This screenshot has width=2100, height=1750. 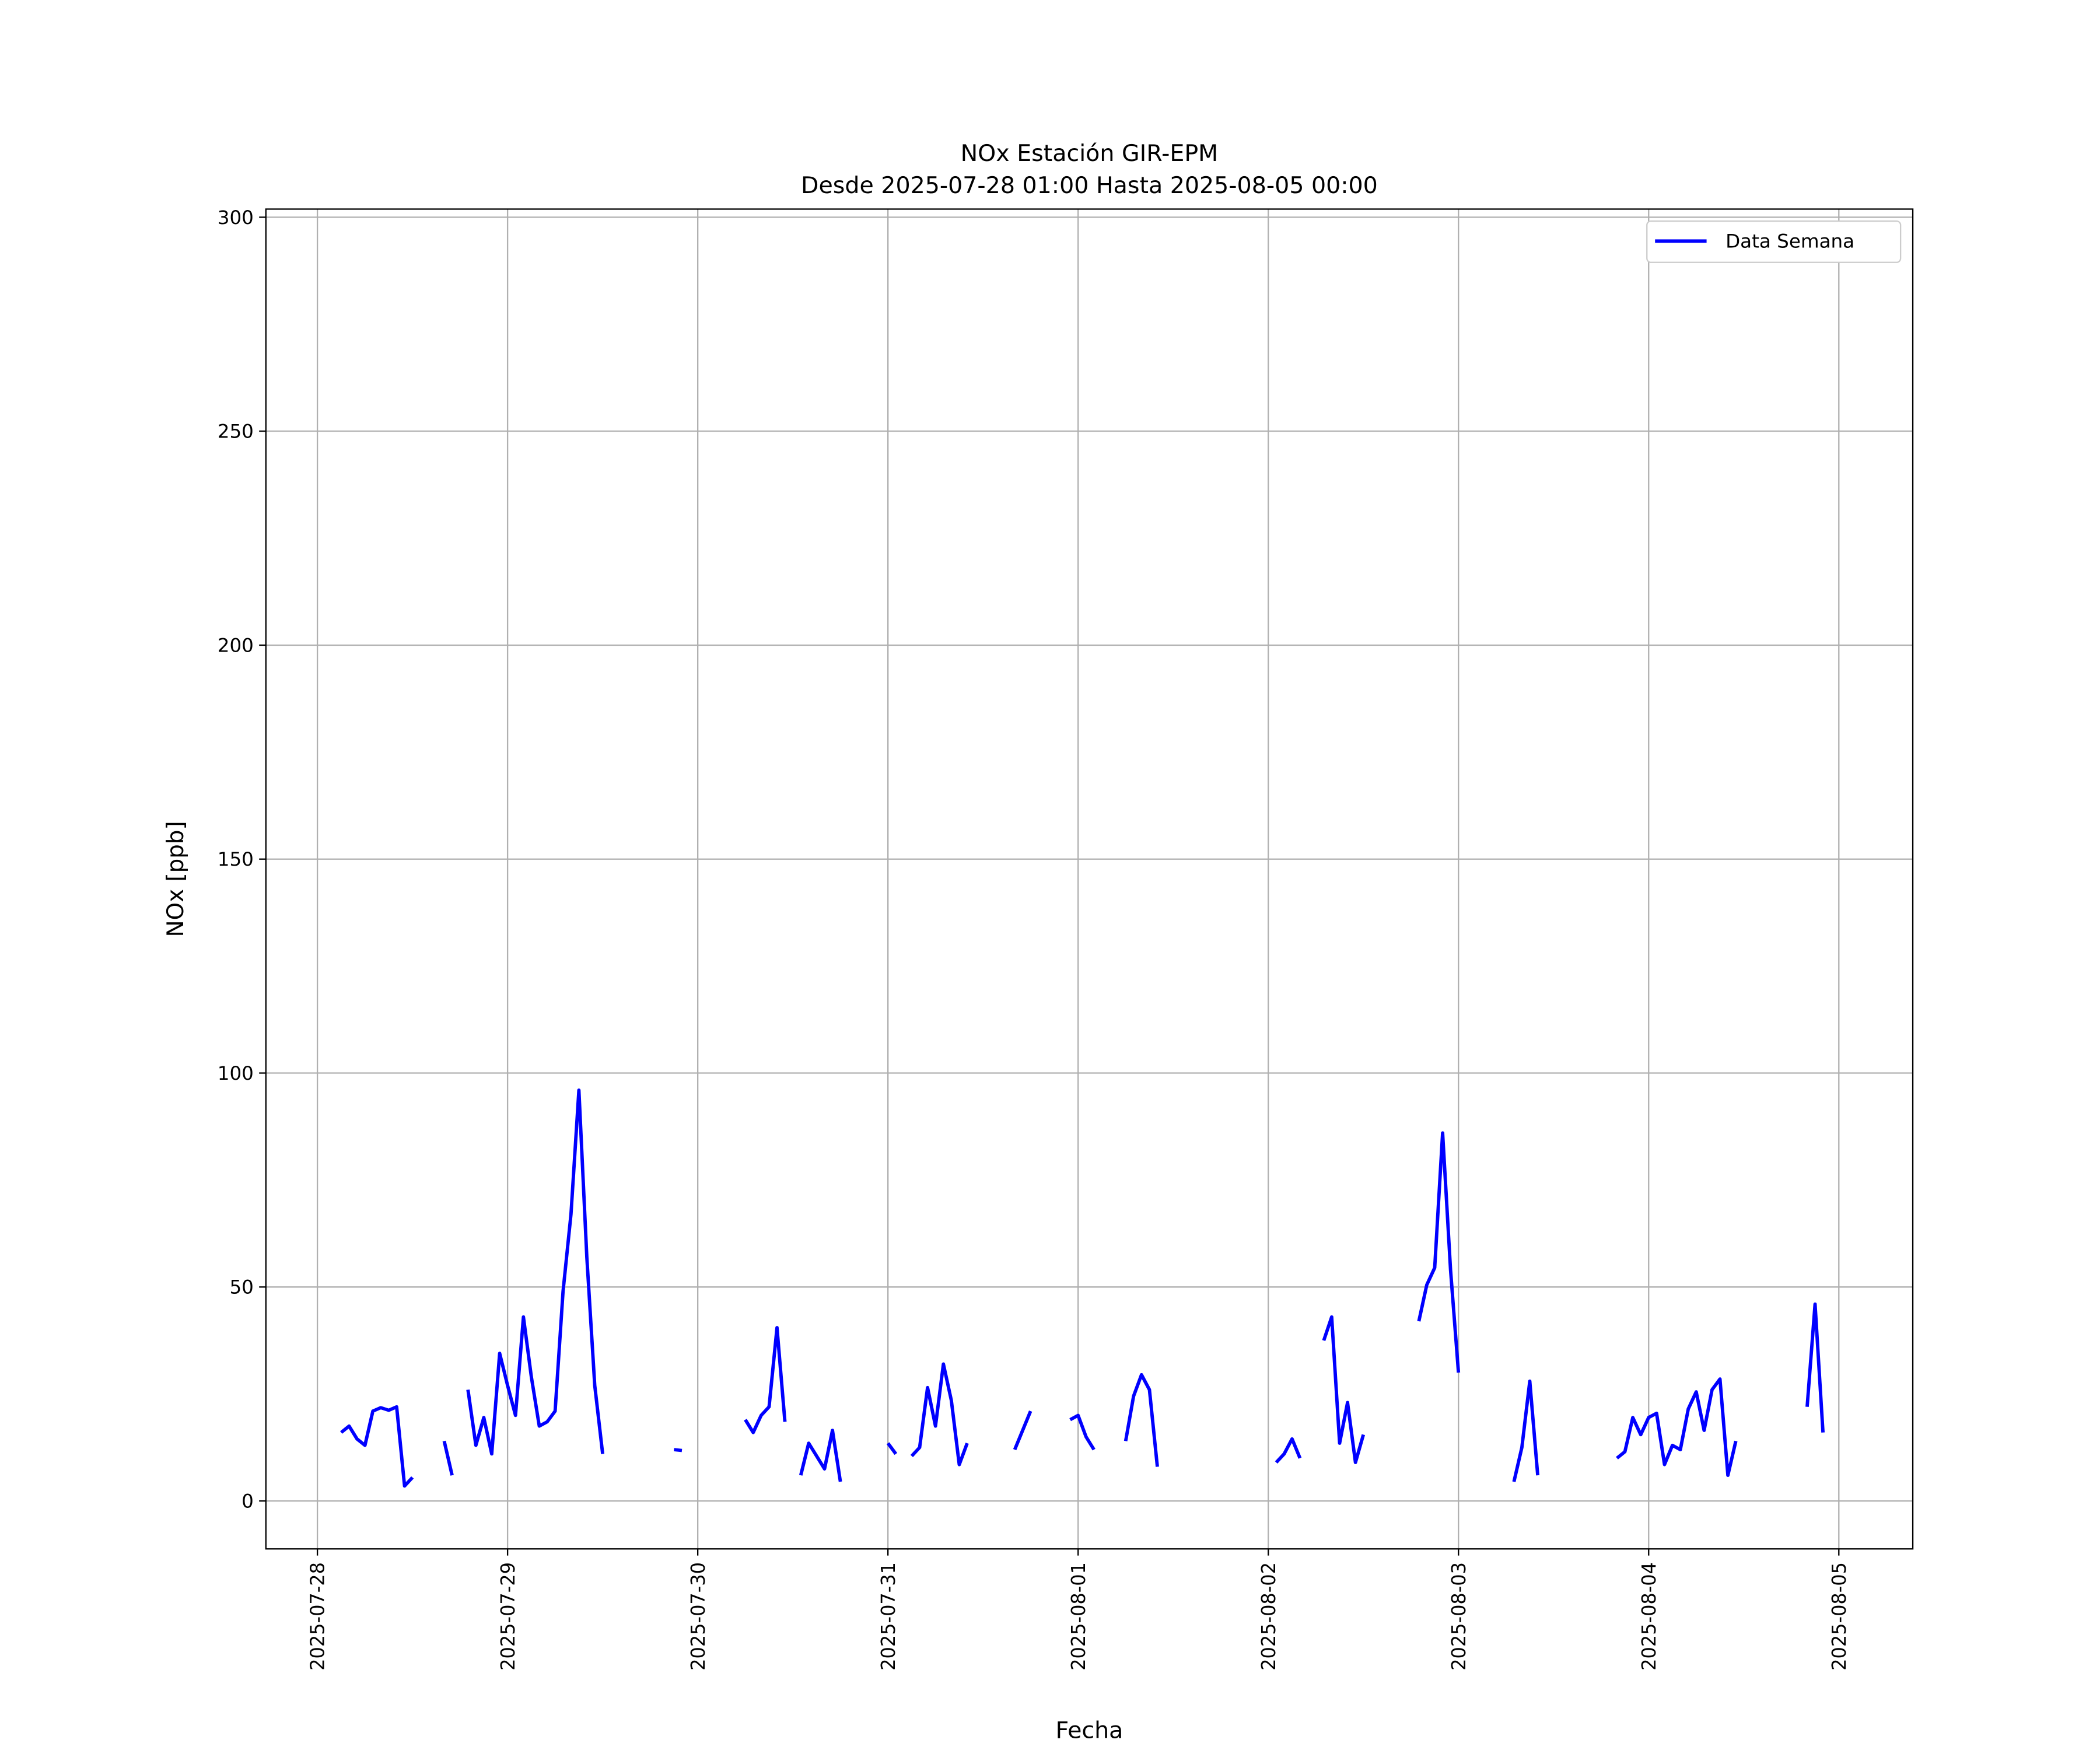 I want to click on x-tick-label: 2025-07-31, so click(x=888, y=1616).